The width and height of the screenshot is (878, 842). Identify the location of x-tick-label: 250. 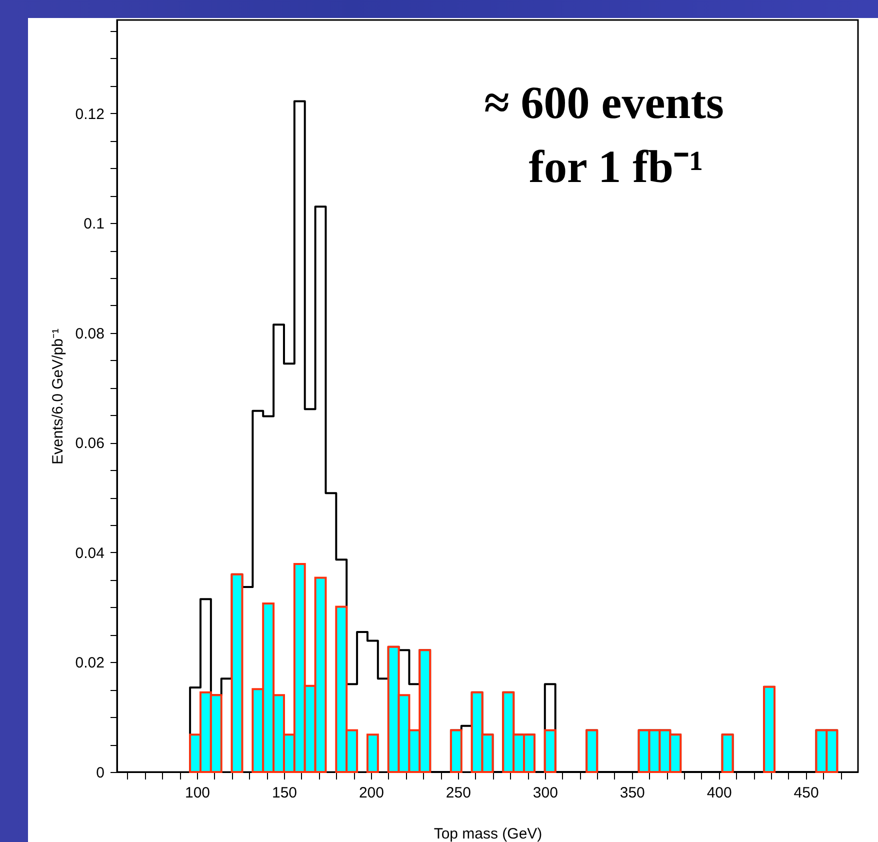
(458, 793).